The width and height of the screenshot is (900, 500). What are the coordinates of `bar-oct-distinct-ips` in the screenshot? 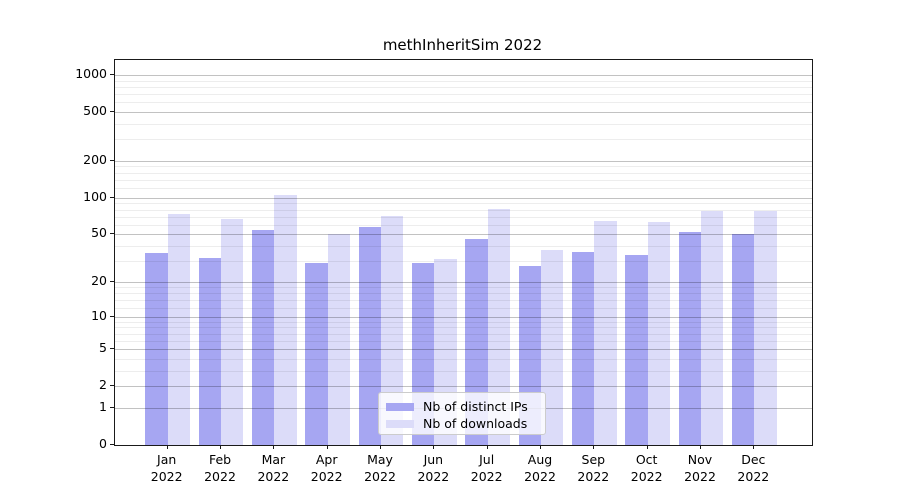 It's located at (636, 349).